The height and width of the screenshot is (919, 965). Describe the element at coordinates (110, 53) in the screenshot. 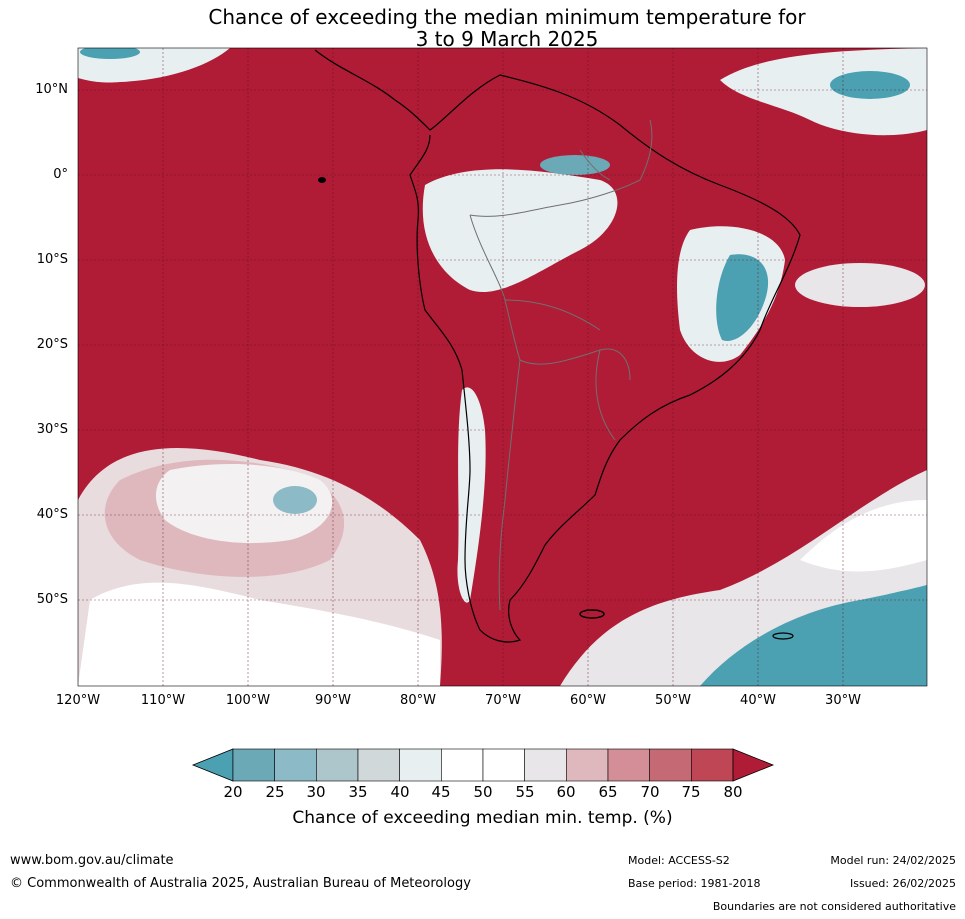

I see `northwest-blue` at that location.